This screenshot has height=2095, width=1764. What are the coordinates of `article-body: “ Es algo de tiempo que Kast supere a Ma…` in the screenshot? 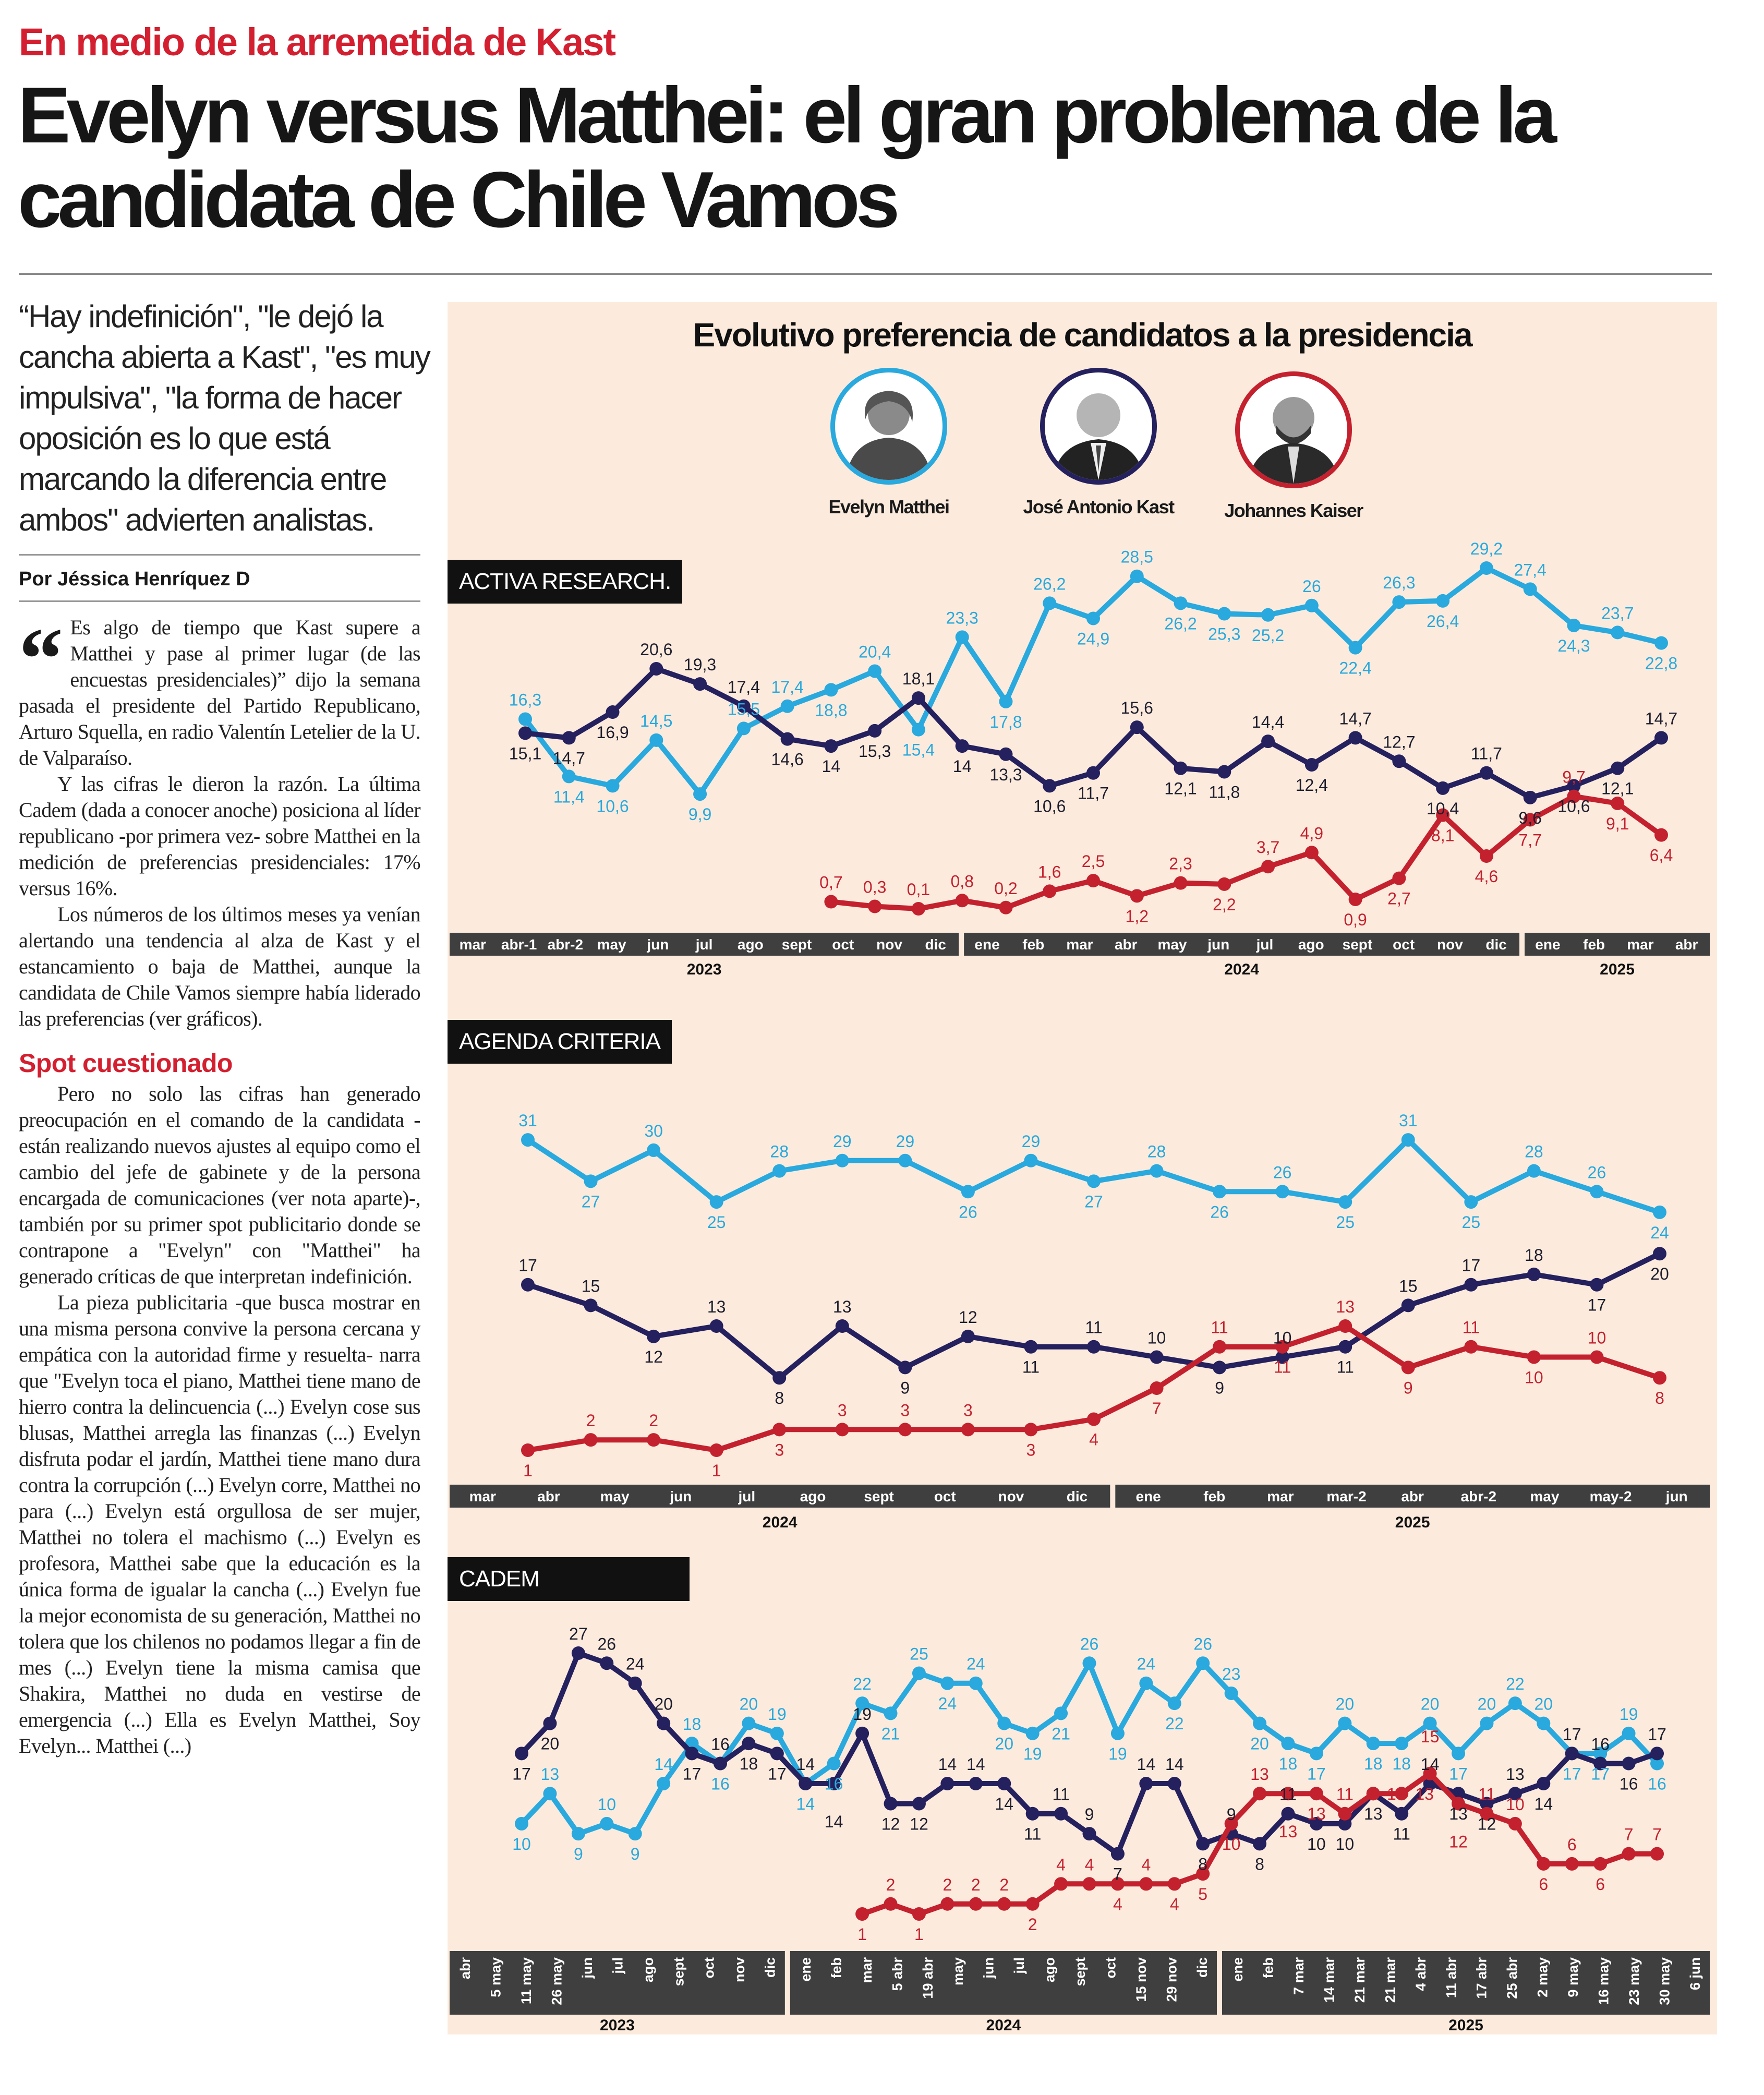 It's located at (220, 1187).